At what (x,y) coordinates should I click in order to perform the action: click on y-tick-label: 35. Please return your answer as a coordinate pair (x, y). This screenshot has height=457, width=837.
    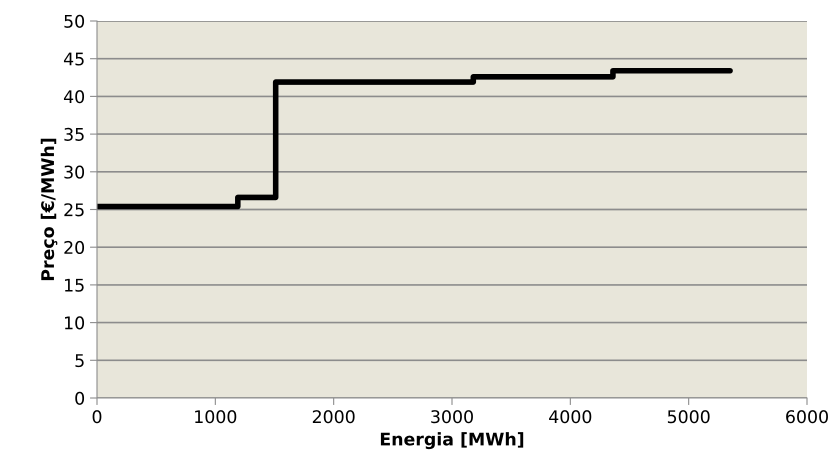
    Looking at the image, I should click on (74, 134).